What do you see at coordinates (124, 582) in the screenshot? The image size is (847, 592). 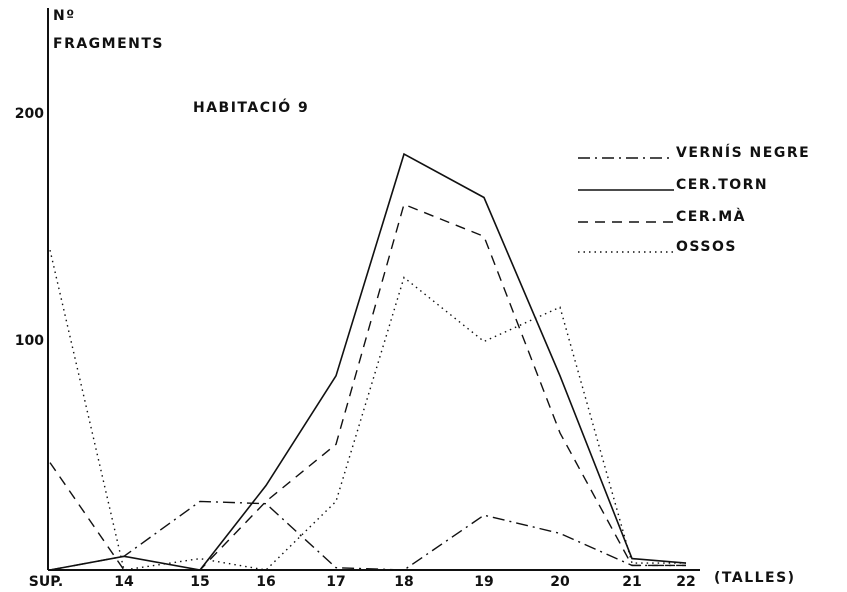 I see `x-tick-label: 14` at bounding box center [124, 582].